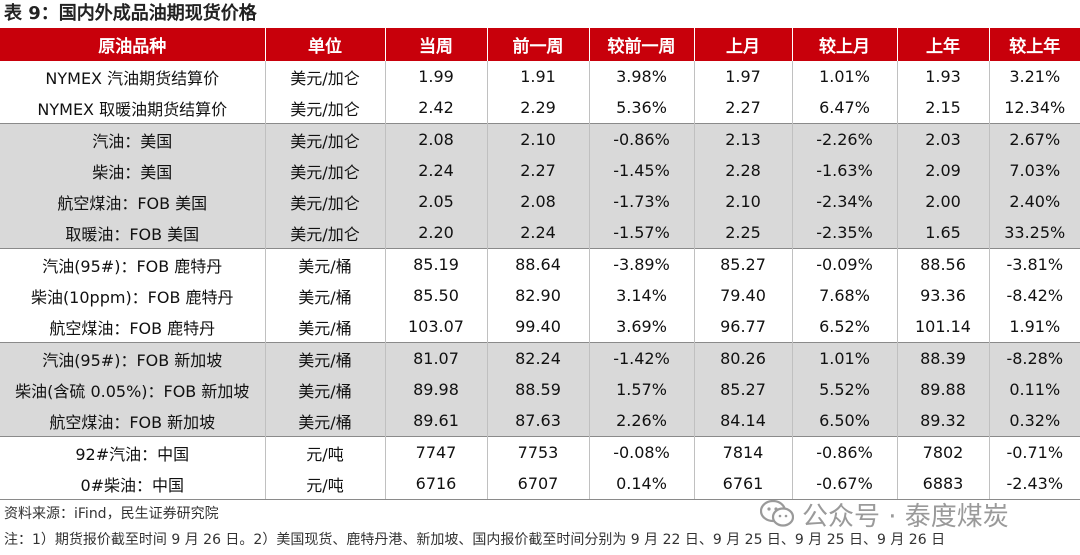 The height and width of the screenshot is (555, 1080). What do you see at coordinates (943, 139) in the screenshot?
I see `row-last-year: 2.03` at bounding box center [943, 139].